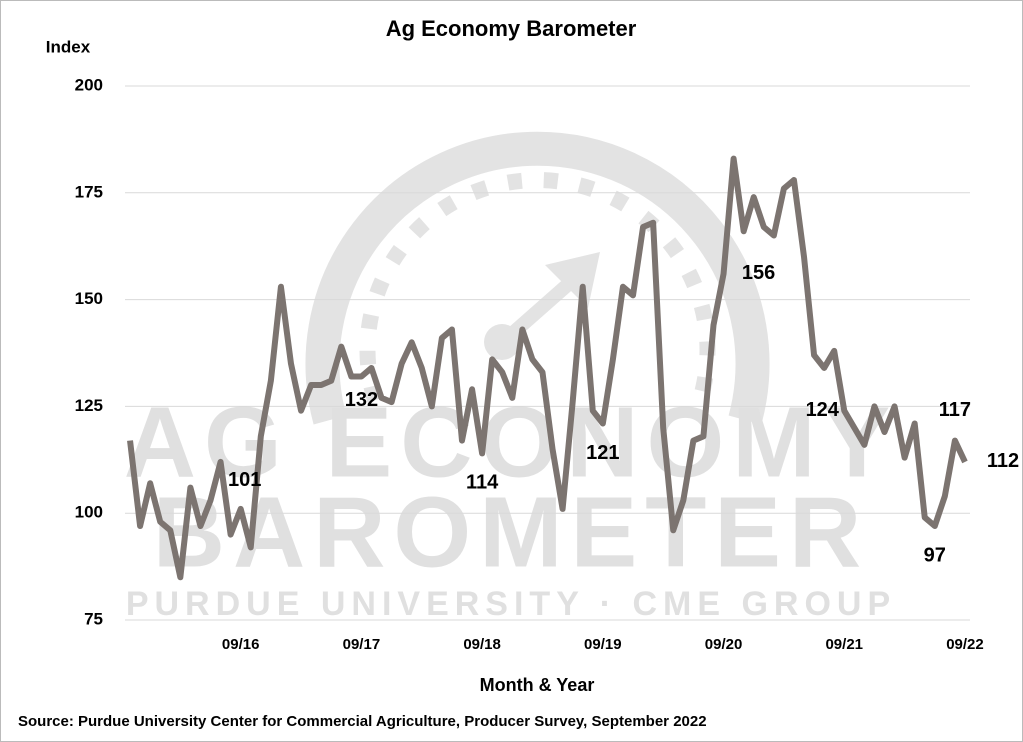 This screenshot has width=1023, height=742. Describe the element at coordinates (758, 273) in the screenshot. I see `data-label: 156` at that location.